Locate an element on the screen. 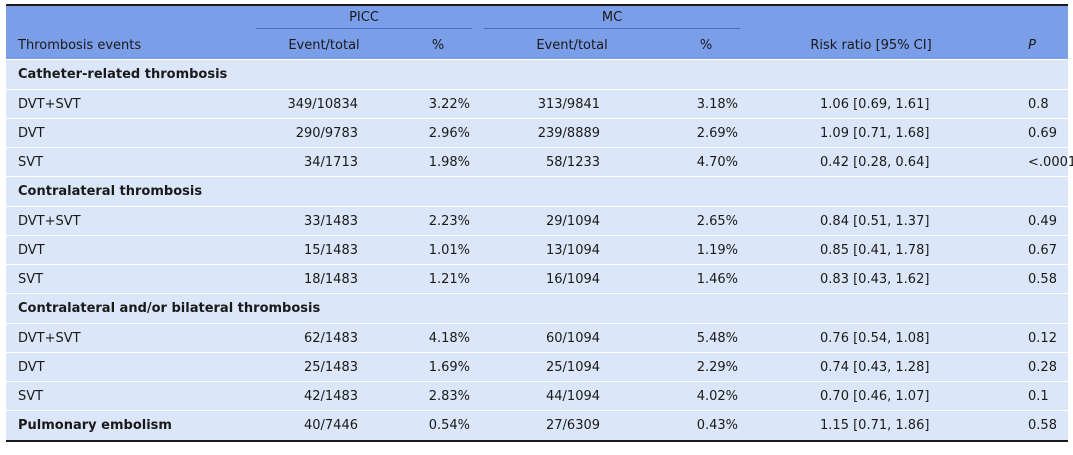 This screenshot has height=455, width=1073. row-label: Pulmonary embolism is located at coordinates (128, 426).